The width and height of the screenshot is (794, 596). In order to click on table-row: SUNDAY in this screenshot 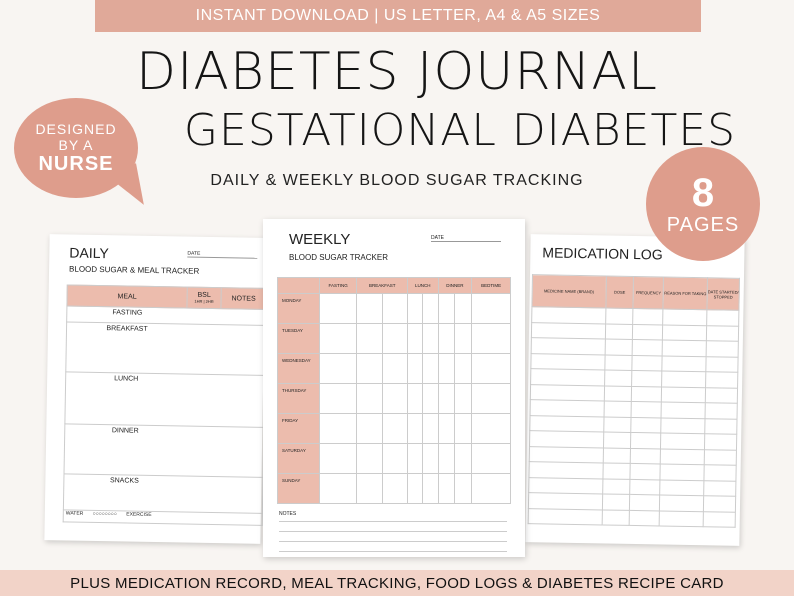, I will do `click(394, 488)`.